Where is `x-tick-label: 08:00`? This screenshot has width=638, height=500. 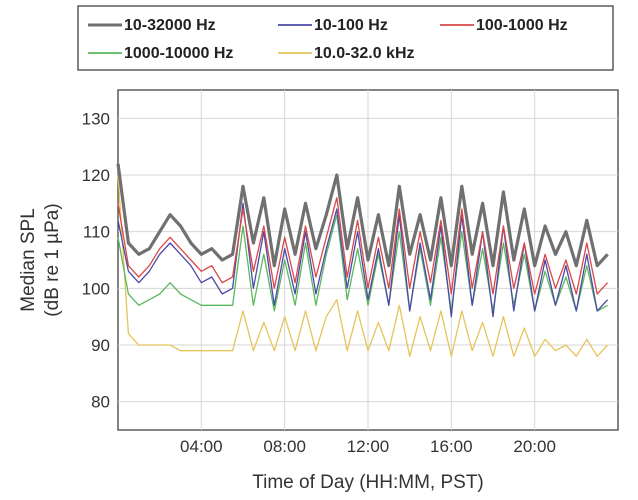
x-tick-label: 08:00 is located at coordinates (284, 446).